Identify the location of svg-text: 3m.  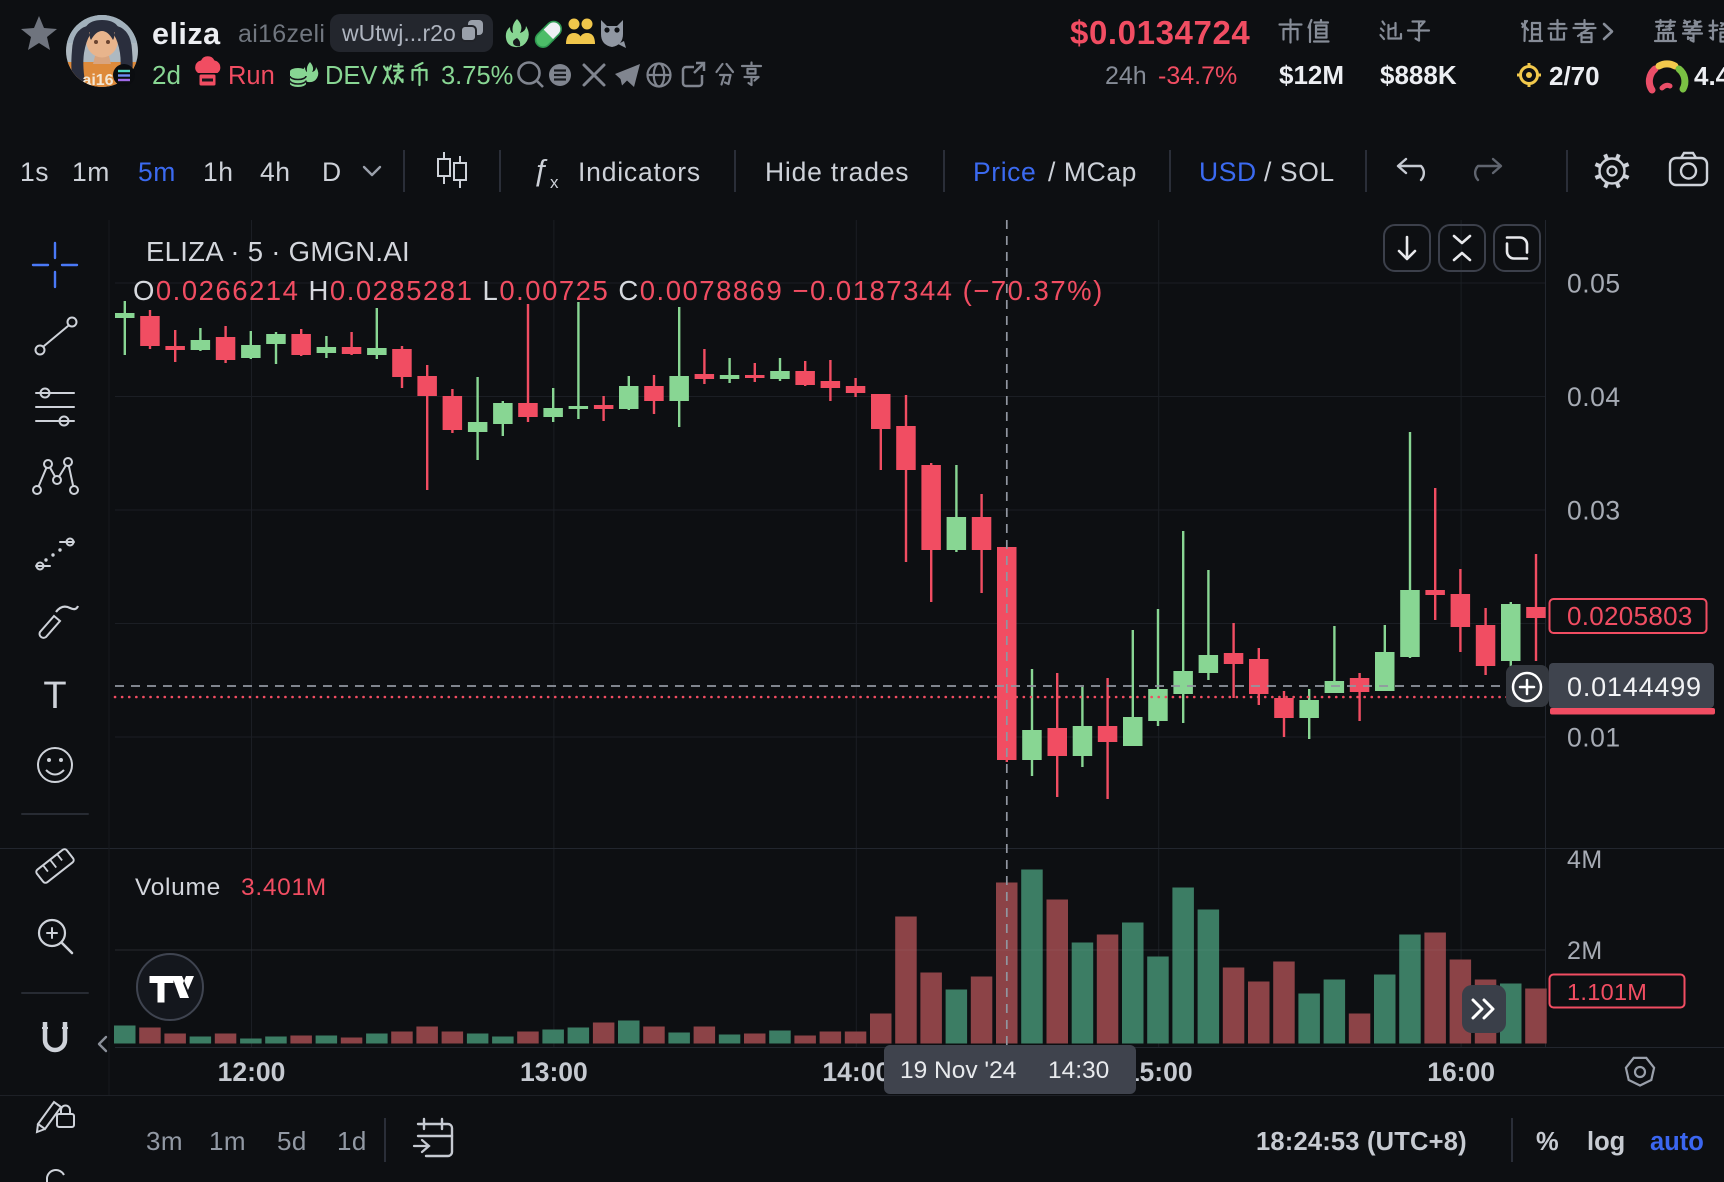
(164, 1141).